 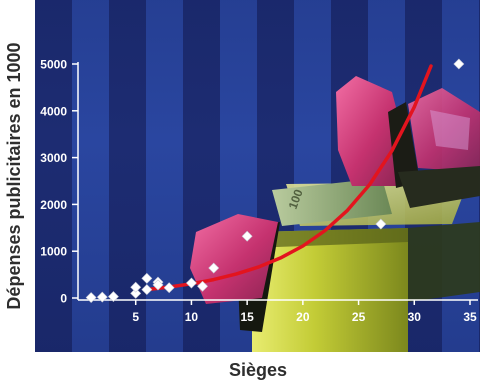 I want to click on y-tick-label: 3000, so click(x=53, y=158).